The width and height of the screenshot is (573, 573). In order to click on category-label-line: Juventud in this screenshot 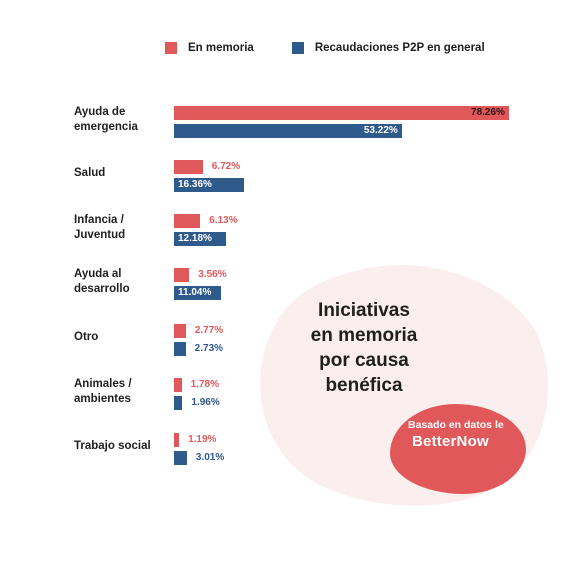, I will do `click(100, 235)`.